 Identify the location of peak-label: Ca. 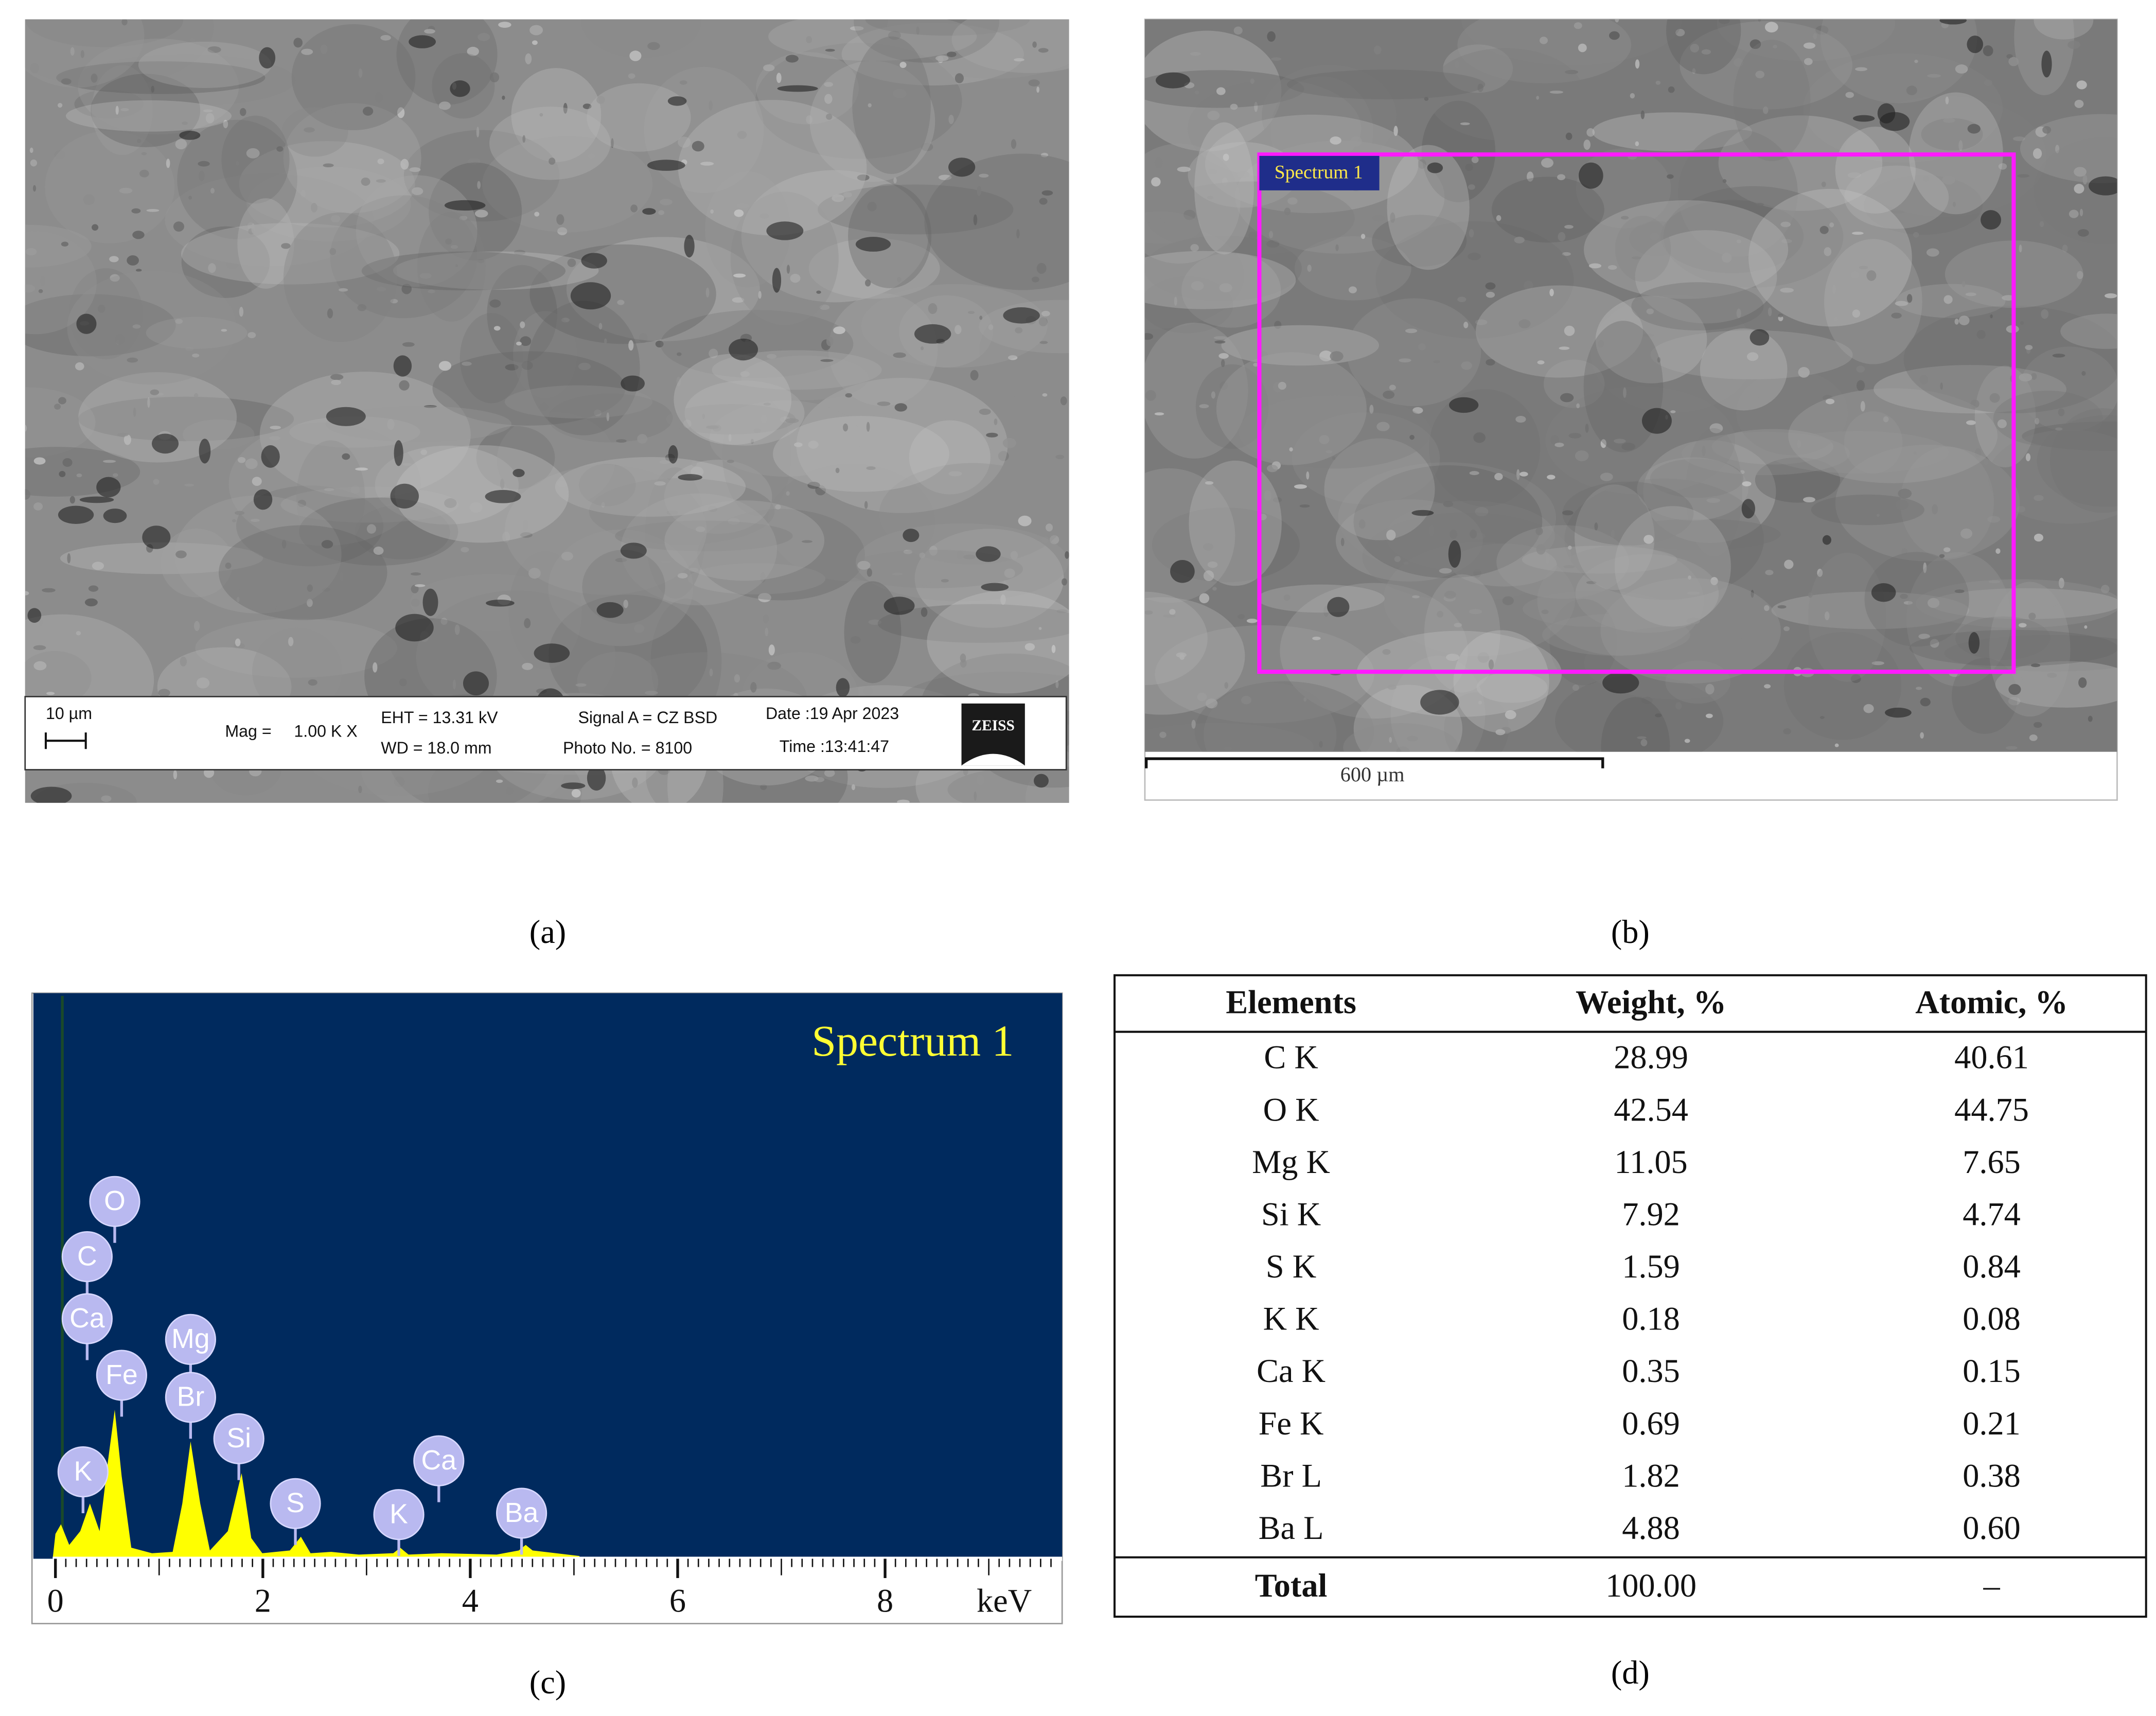
(439, 1460).